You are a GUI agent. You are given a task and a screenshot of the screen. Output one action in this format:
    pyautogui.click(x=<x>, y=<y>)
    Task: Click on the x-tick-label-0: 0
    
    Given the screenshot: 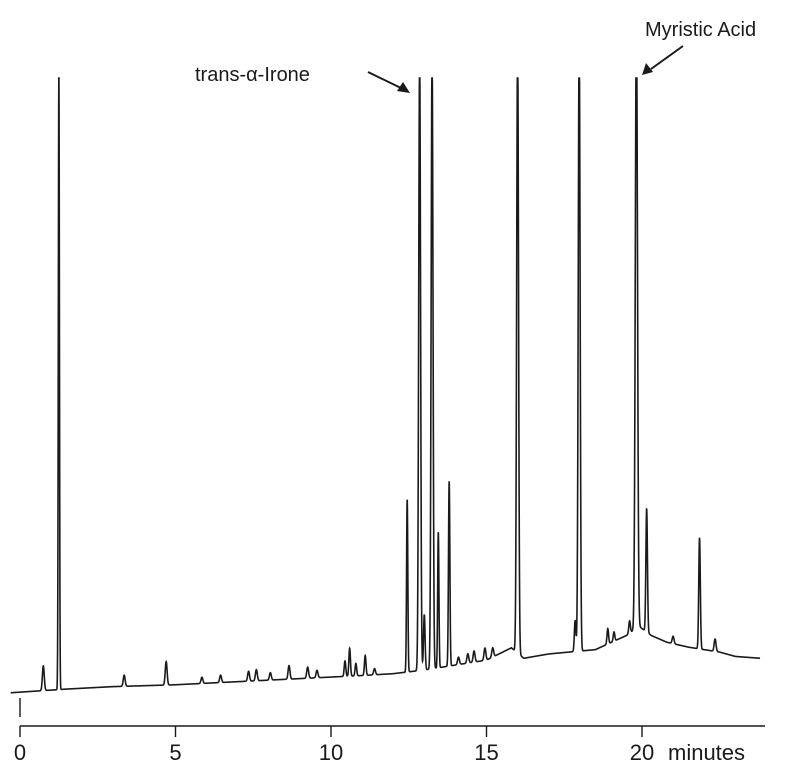 What is the action you would take?
    pyautogui.click(x=20, y=752)
    